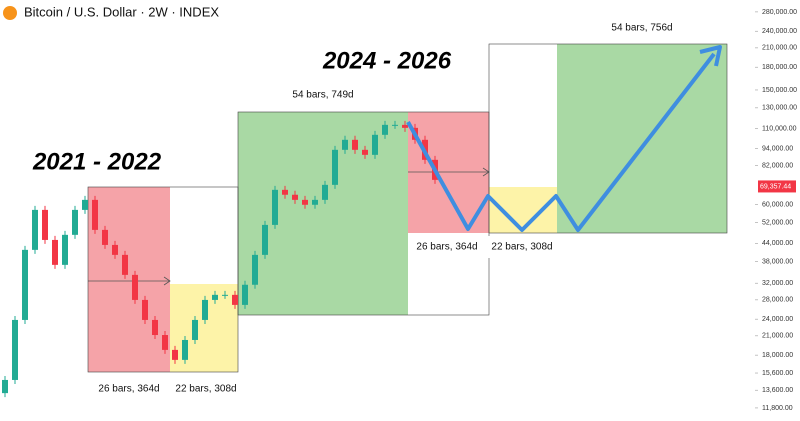 This screenshot has height=421, width=800. Describe the element at coordinates (608, 138) in the screenshot. I see `box-outline` at that location.